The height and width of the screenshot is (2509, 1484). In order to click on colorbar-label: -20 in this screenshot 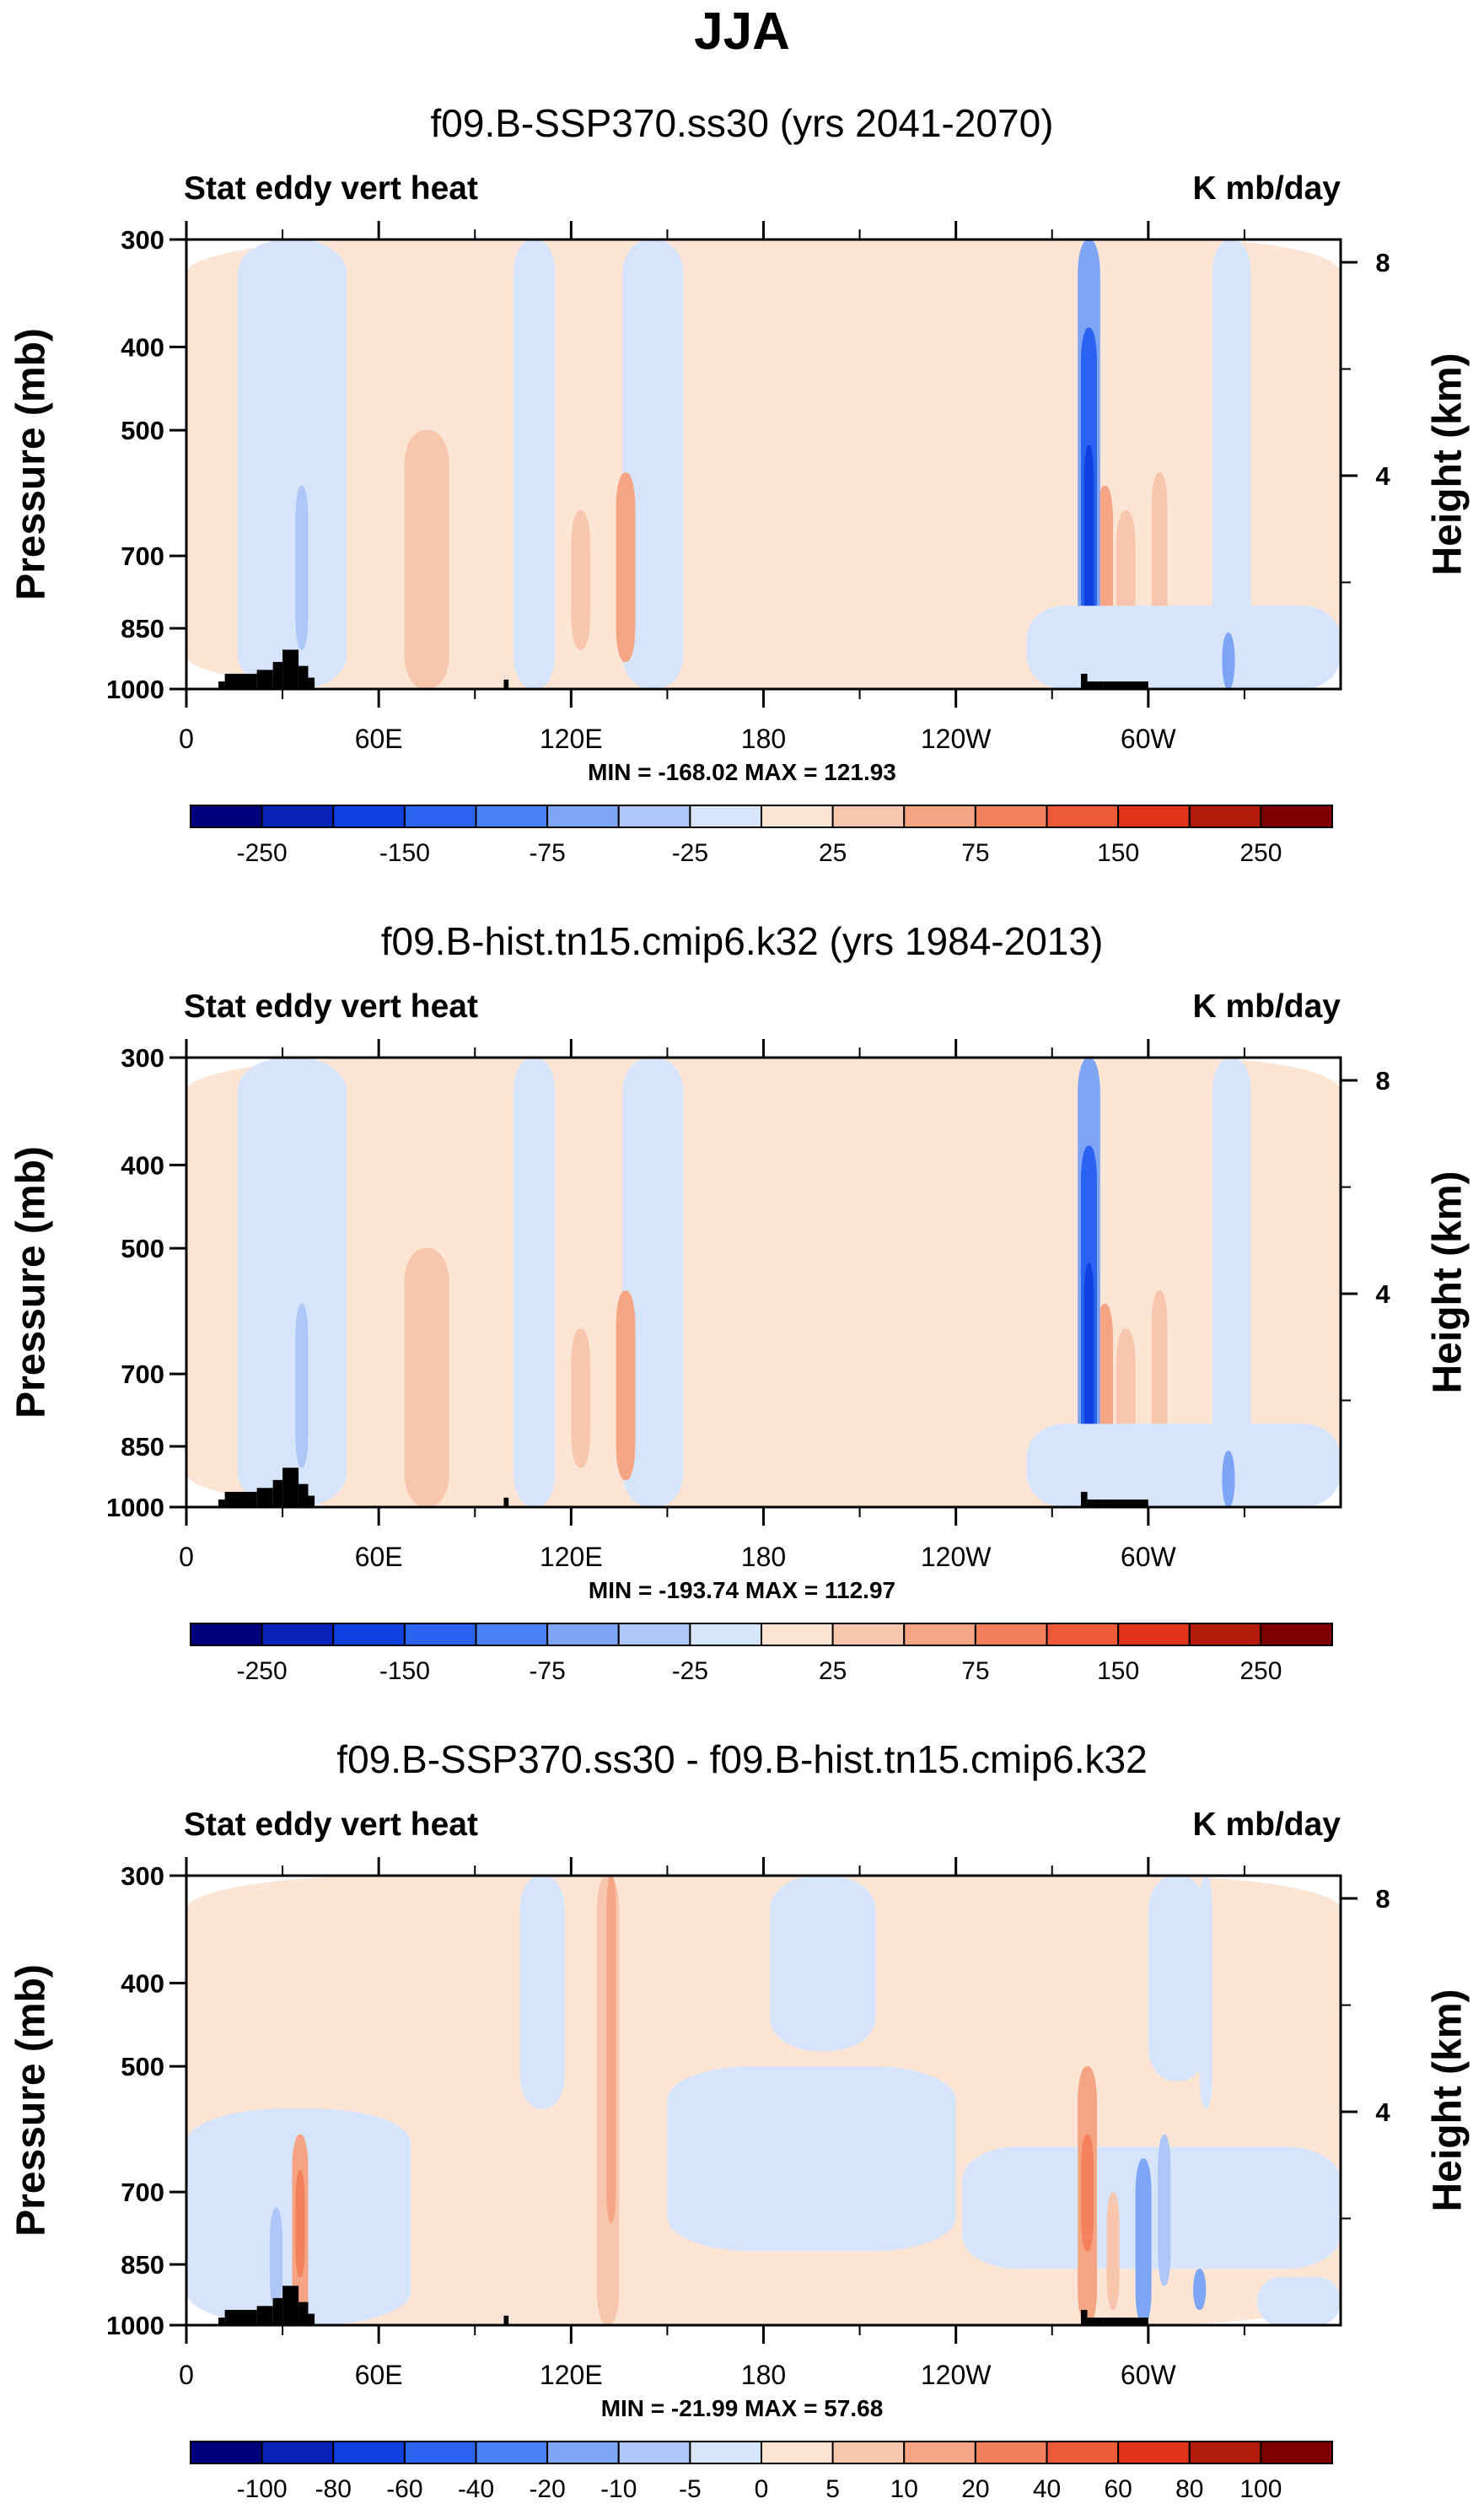, I will do `click(547, 2489)`.